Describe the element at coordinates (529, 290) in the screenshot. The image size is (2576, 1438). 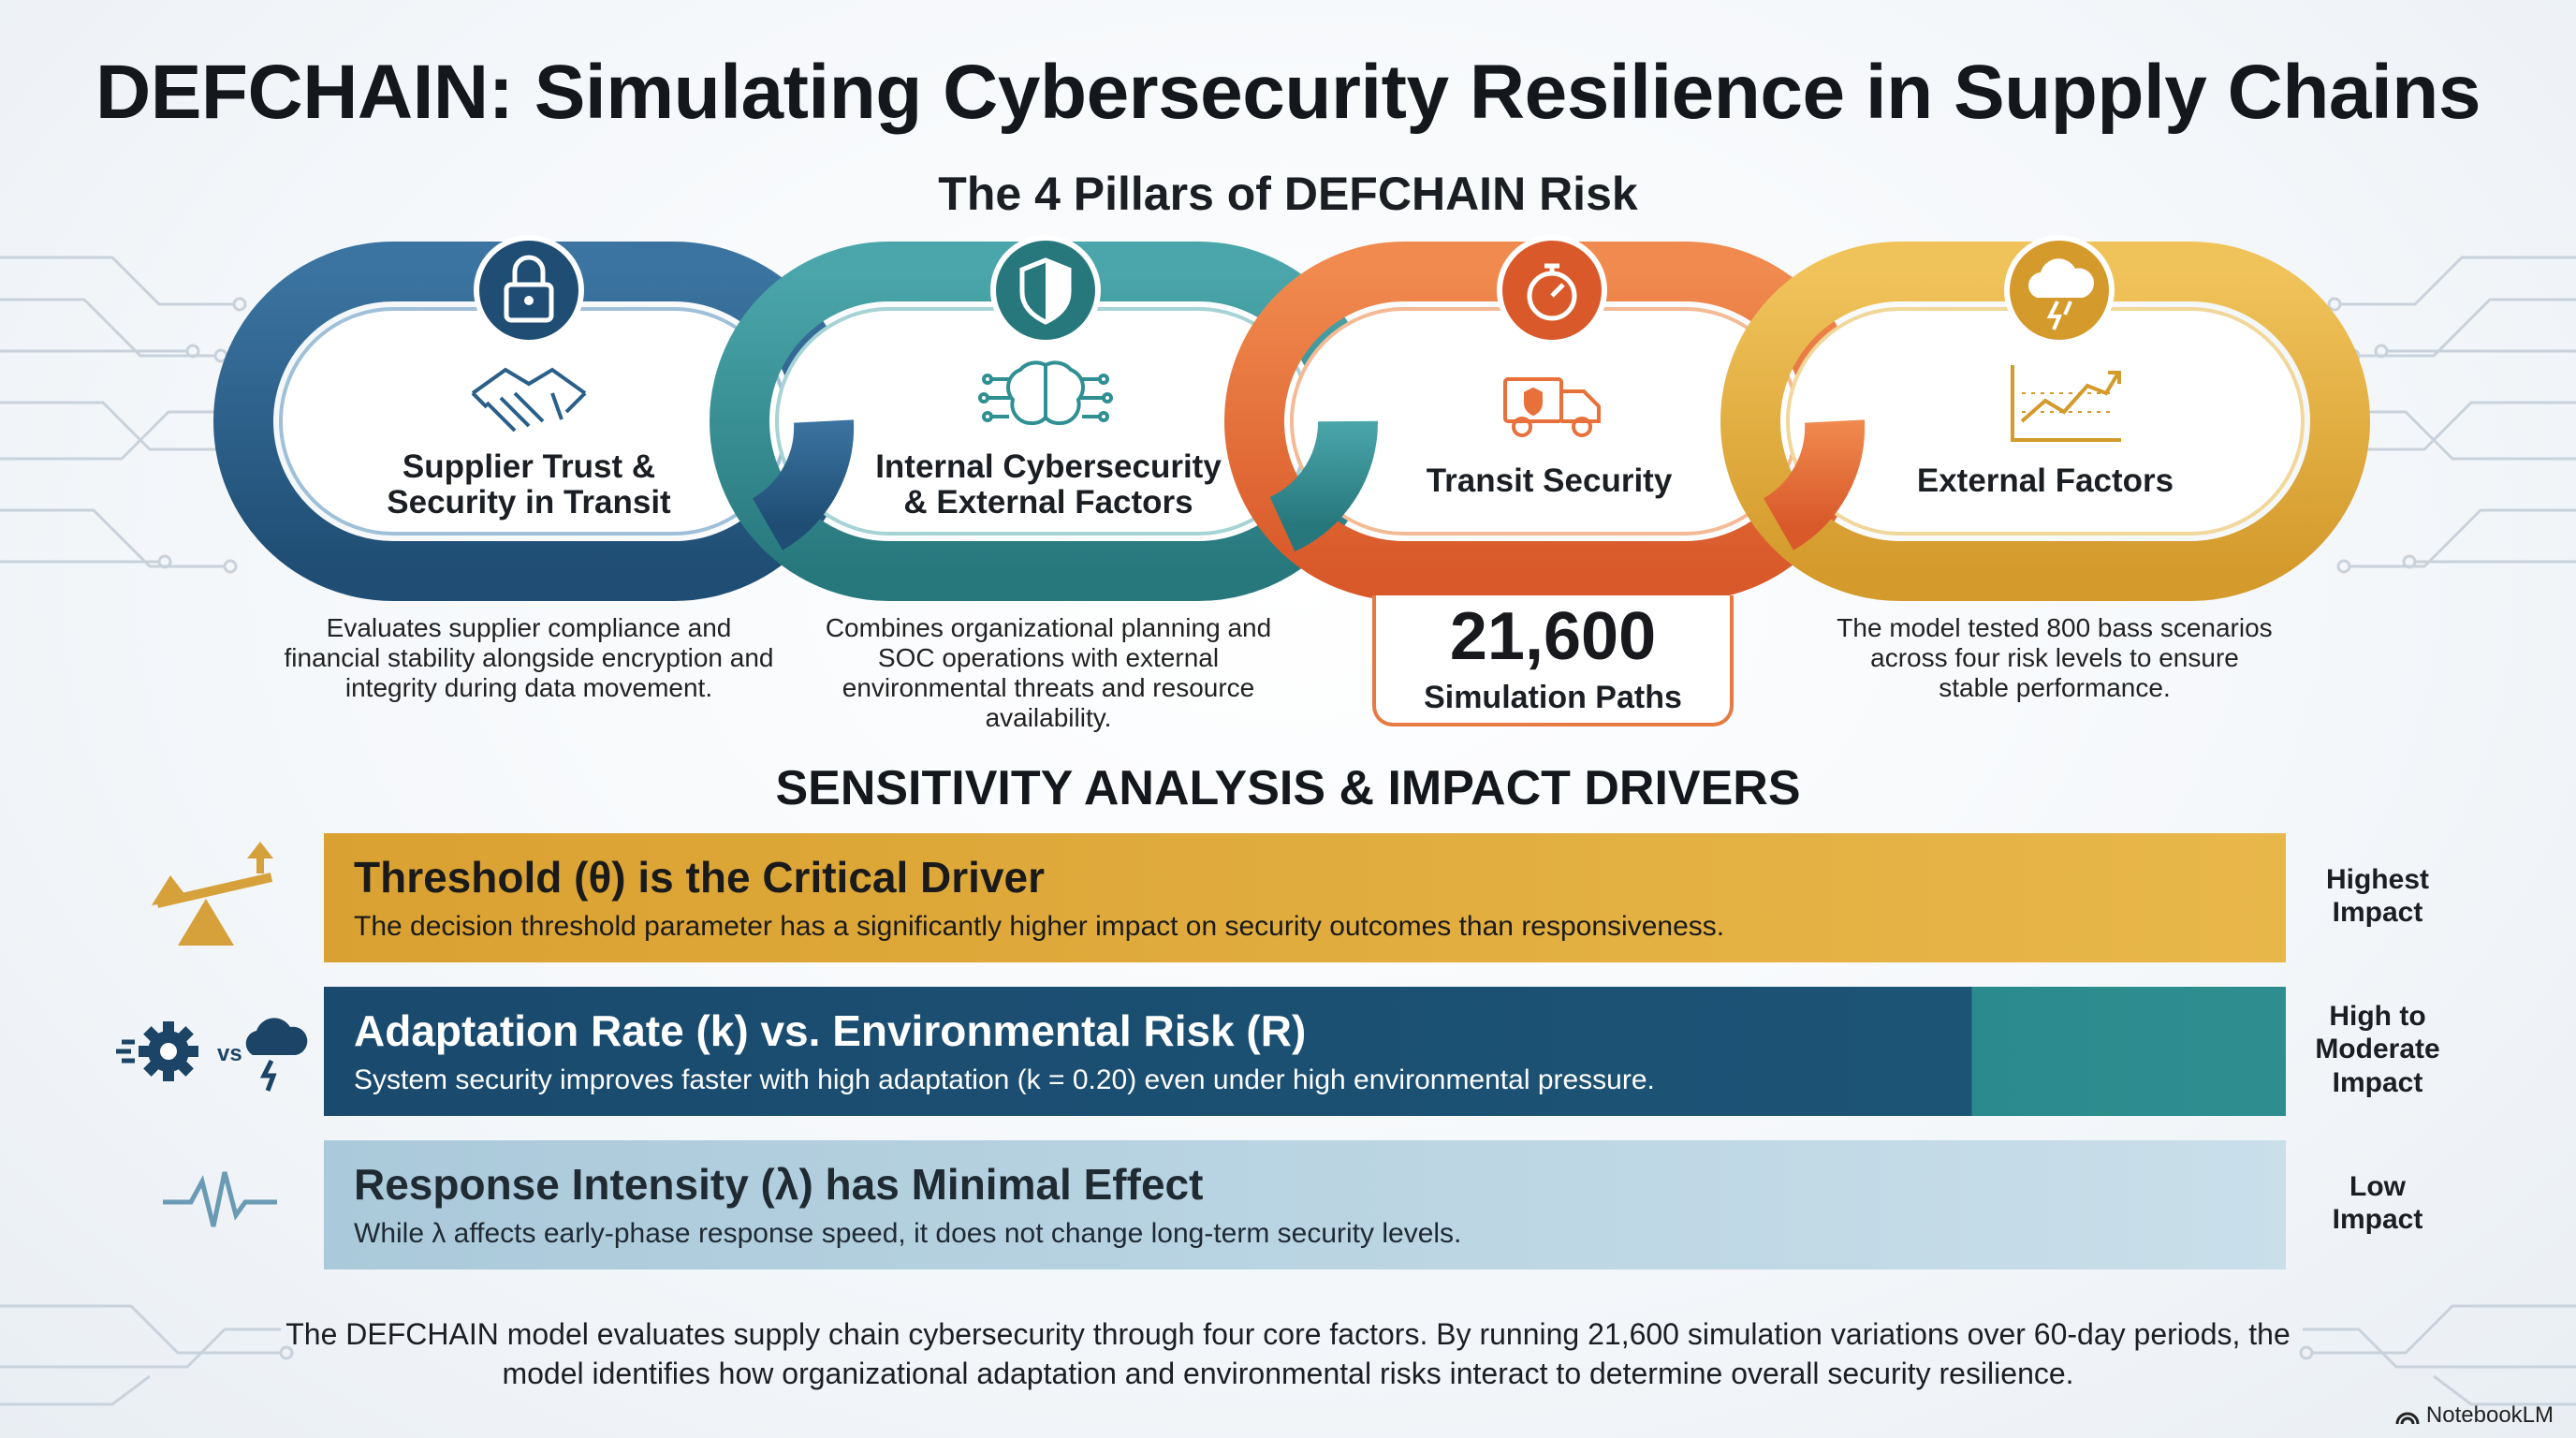
I see `lock-icon` at that location.